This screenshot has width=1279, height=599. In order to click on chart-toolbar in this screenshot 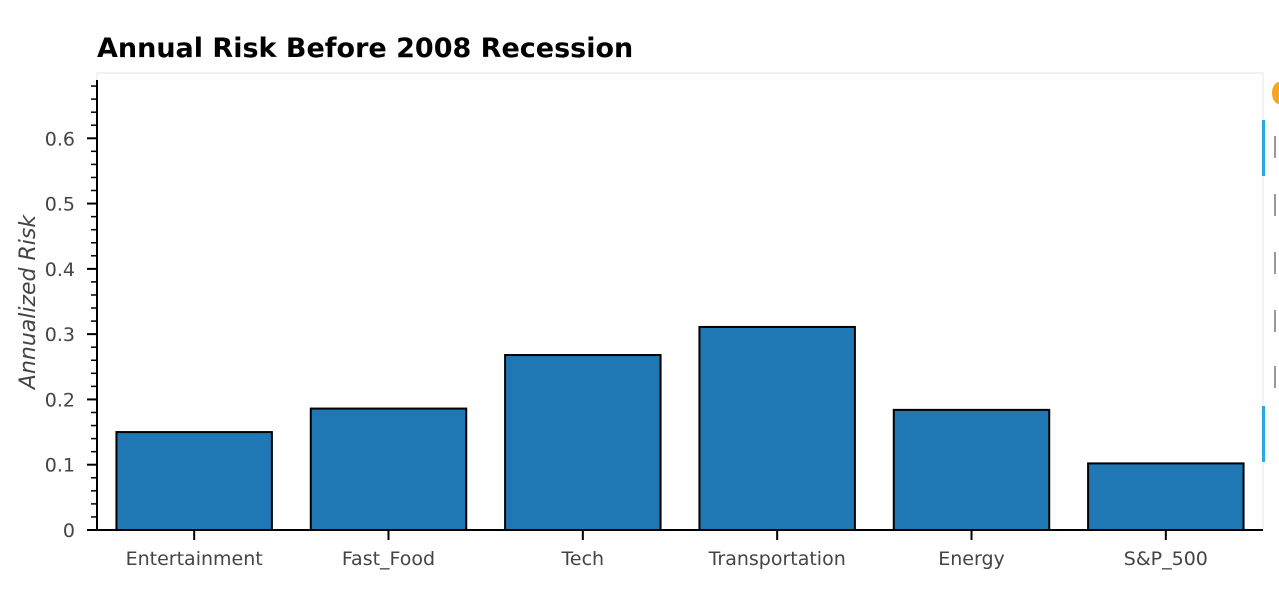, I will do `click(1270, 274)`.